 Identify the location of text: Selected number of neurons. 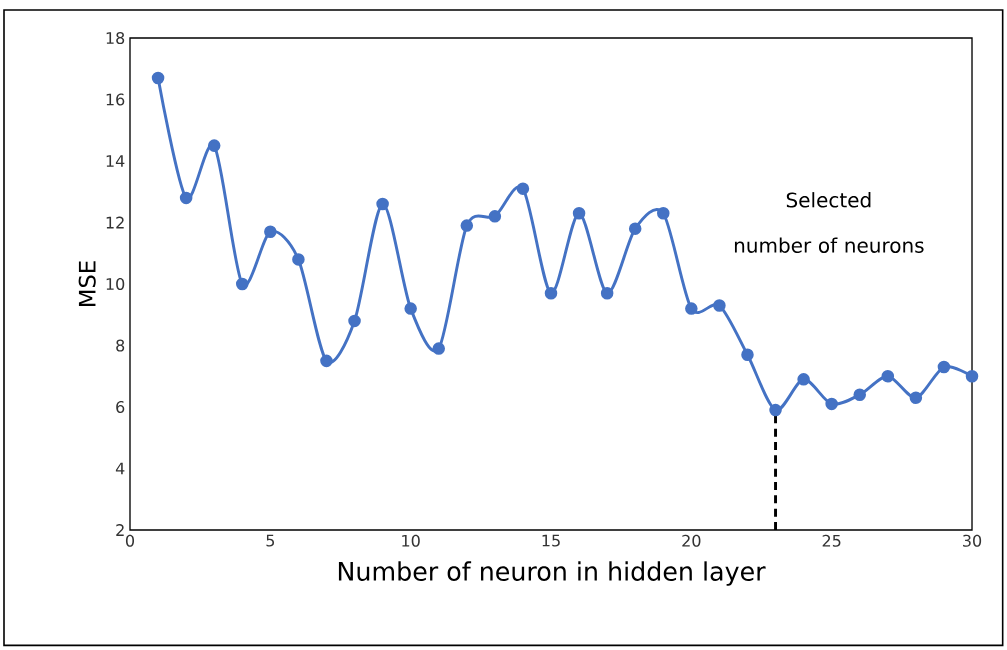
(829, 222).